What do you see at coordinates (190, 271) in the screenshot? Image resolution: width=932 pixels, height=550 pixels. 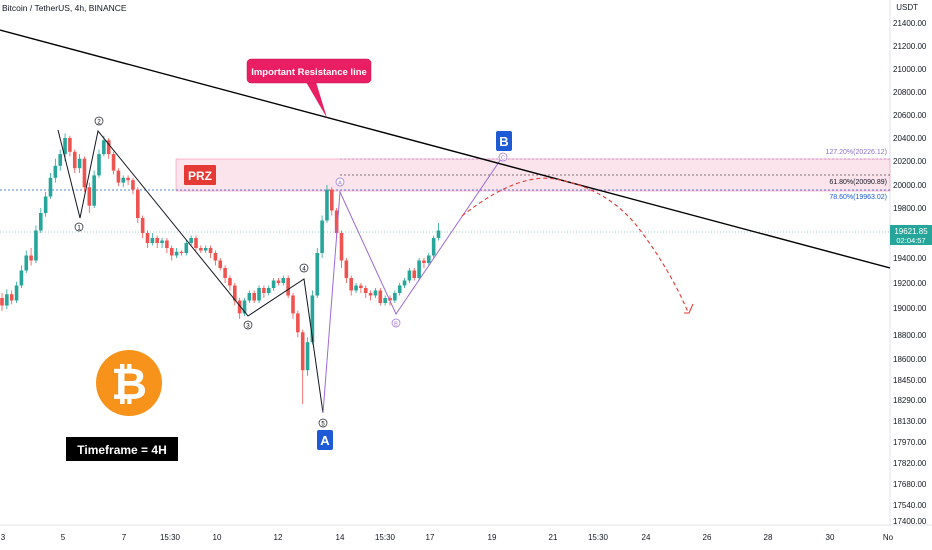 I see `elliott-wave-path` at bounding box center [190, 271].